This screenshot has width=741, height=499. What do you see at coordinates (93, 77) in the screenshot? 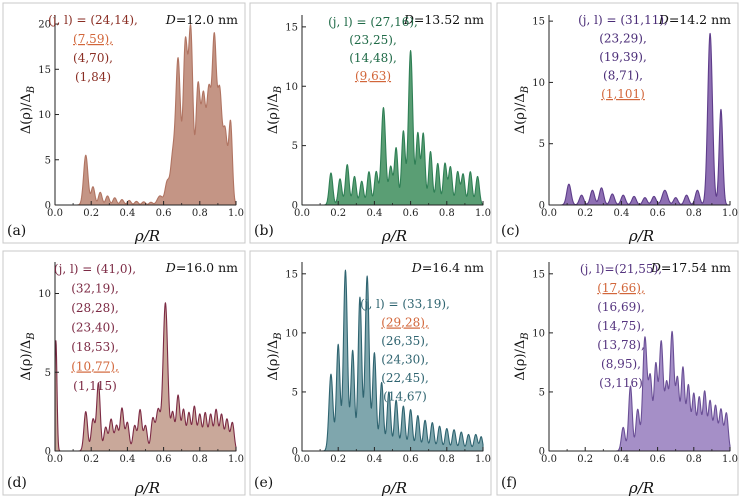
I see `legend-entry: (1,84)` at bounding box center [93, 77].